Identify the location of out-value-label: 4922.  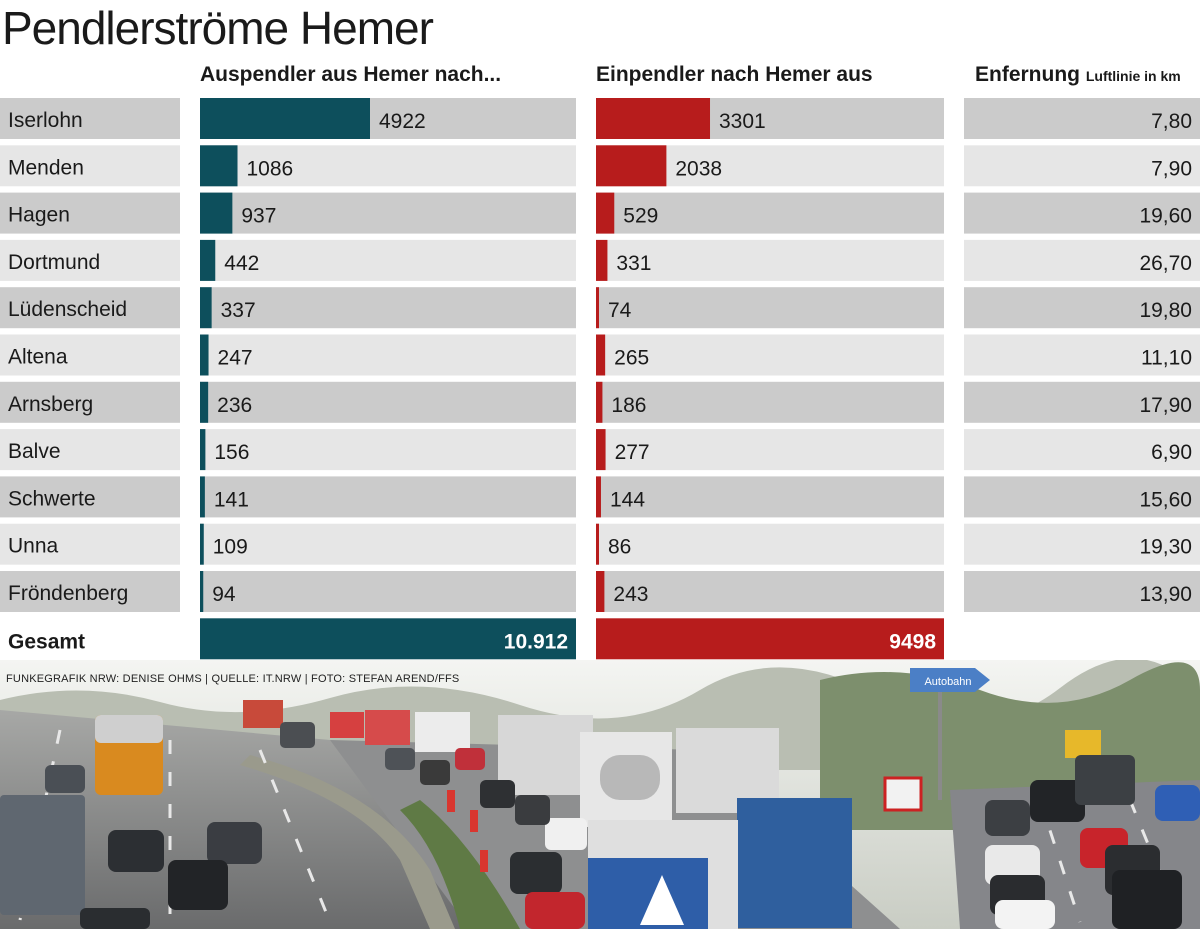
(402, 121).